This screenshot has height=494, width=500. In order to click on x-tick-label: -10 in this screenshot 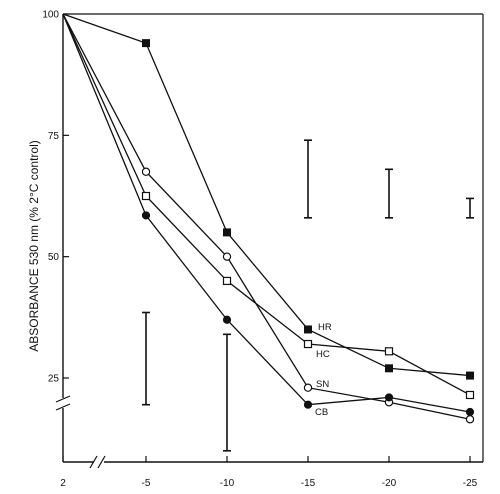, I will do `click(227, 483)`.